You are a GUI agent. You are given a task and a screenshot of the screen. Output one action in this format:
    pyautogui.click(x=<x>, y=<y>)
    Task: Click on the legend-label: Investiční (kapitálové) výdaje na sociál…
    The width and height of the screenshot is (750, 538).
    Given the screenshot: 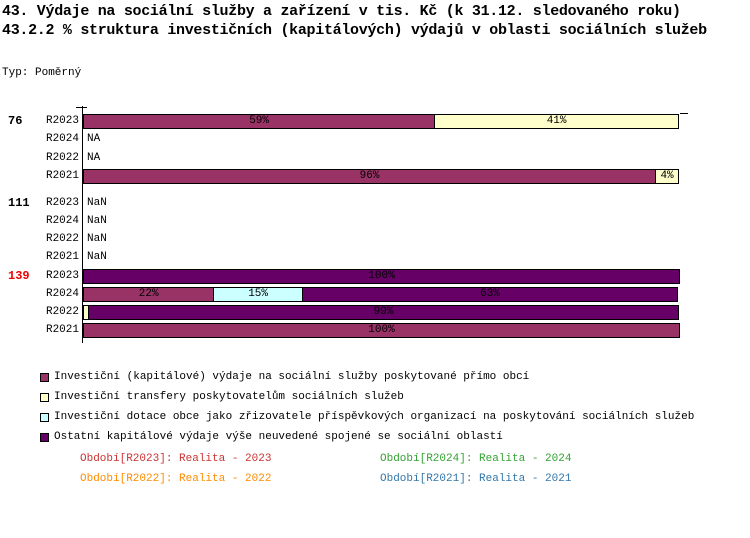 What is the action you would take?
    pyautogui.click(x=292, y=377)
    